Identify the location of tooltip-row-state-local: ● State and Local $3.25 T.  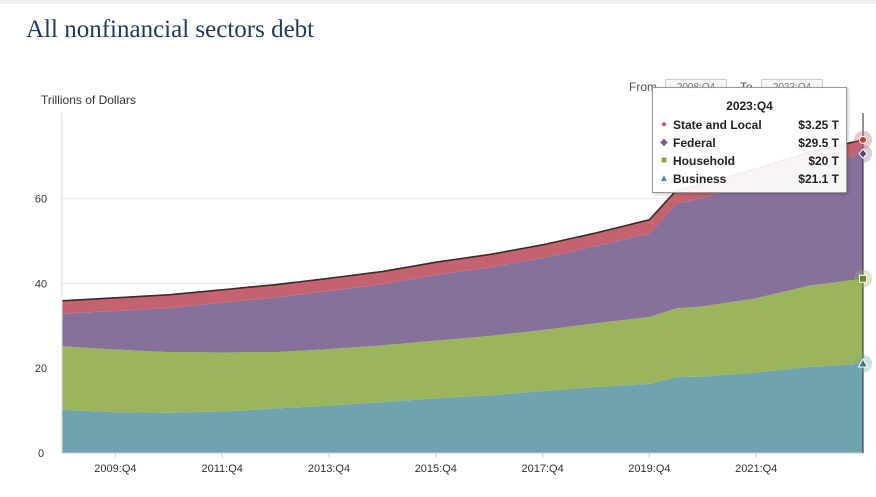
(749, 126).